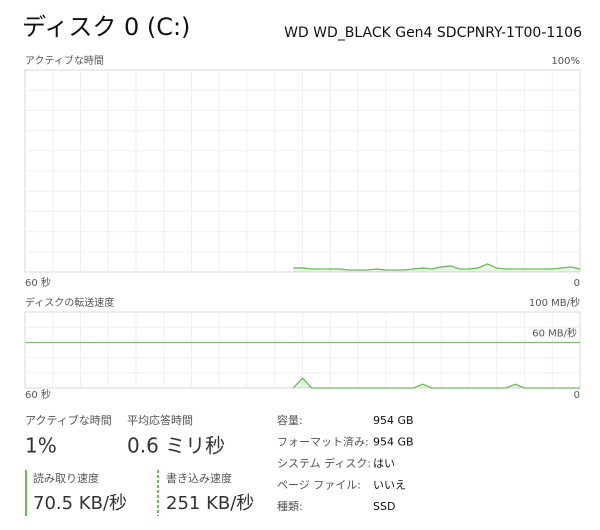 Image resolution: width=600 pixels, height=530 pixels. Describe the element at coordinates (323, 442) in the screenshot. I see `property-label: フォーマット済み:` at that location.